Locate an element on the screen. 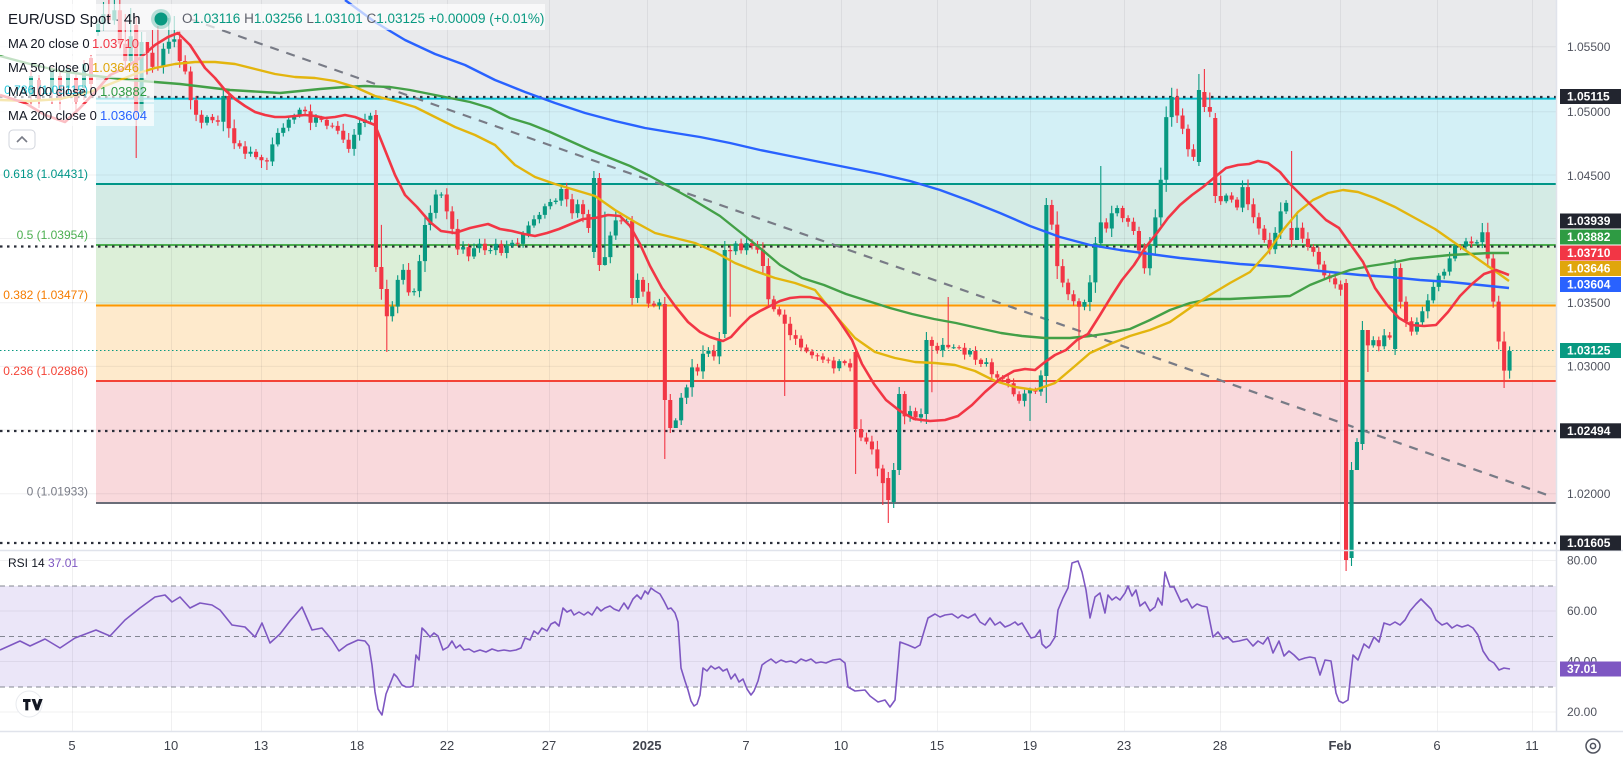 The width and height of the screenshot is (1623, 762). svg-text: 0.5 (1.03954) is located at coordinates (52, 235).